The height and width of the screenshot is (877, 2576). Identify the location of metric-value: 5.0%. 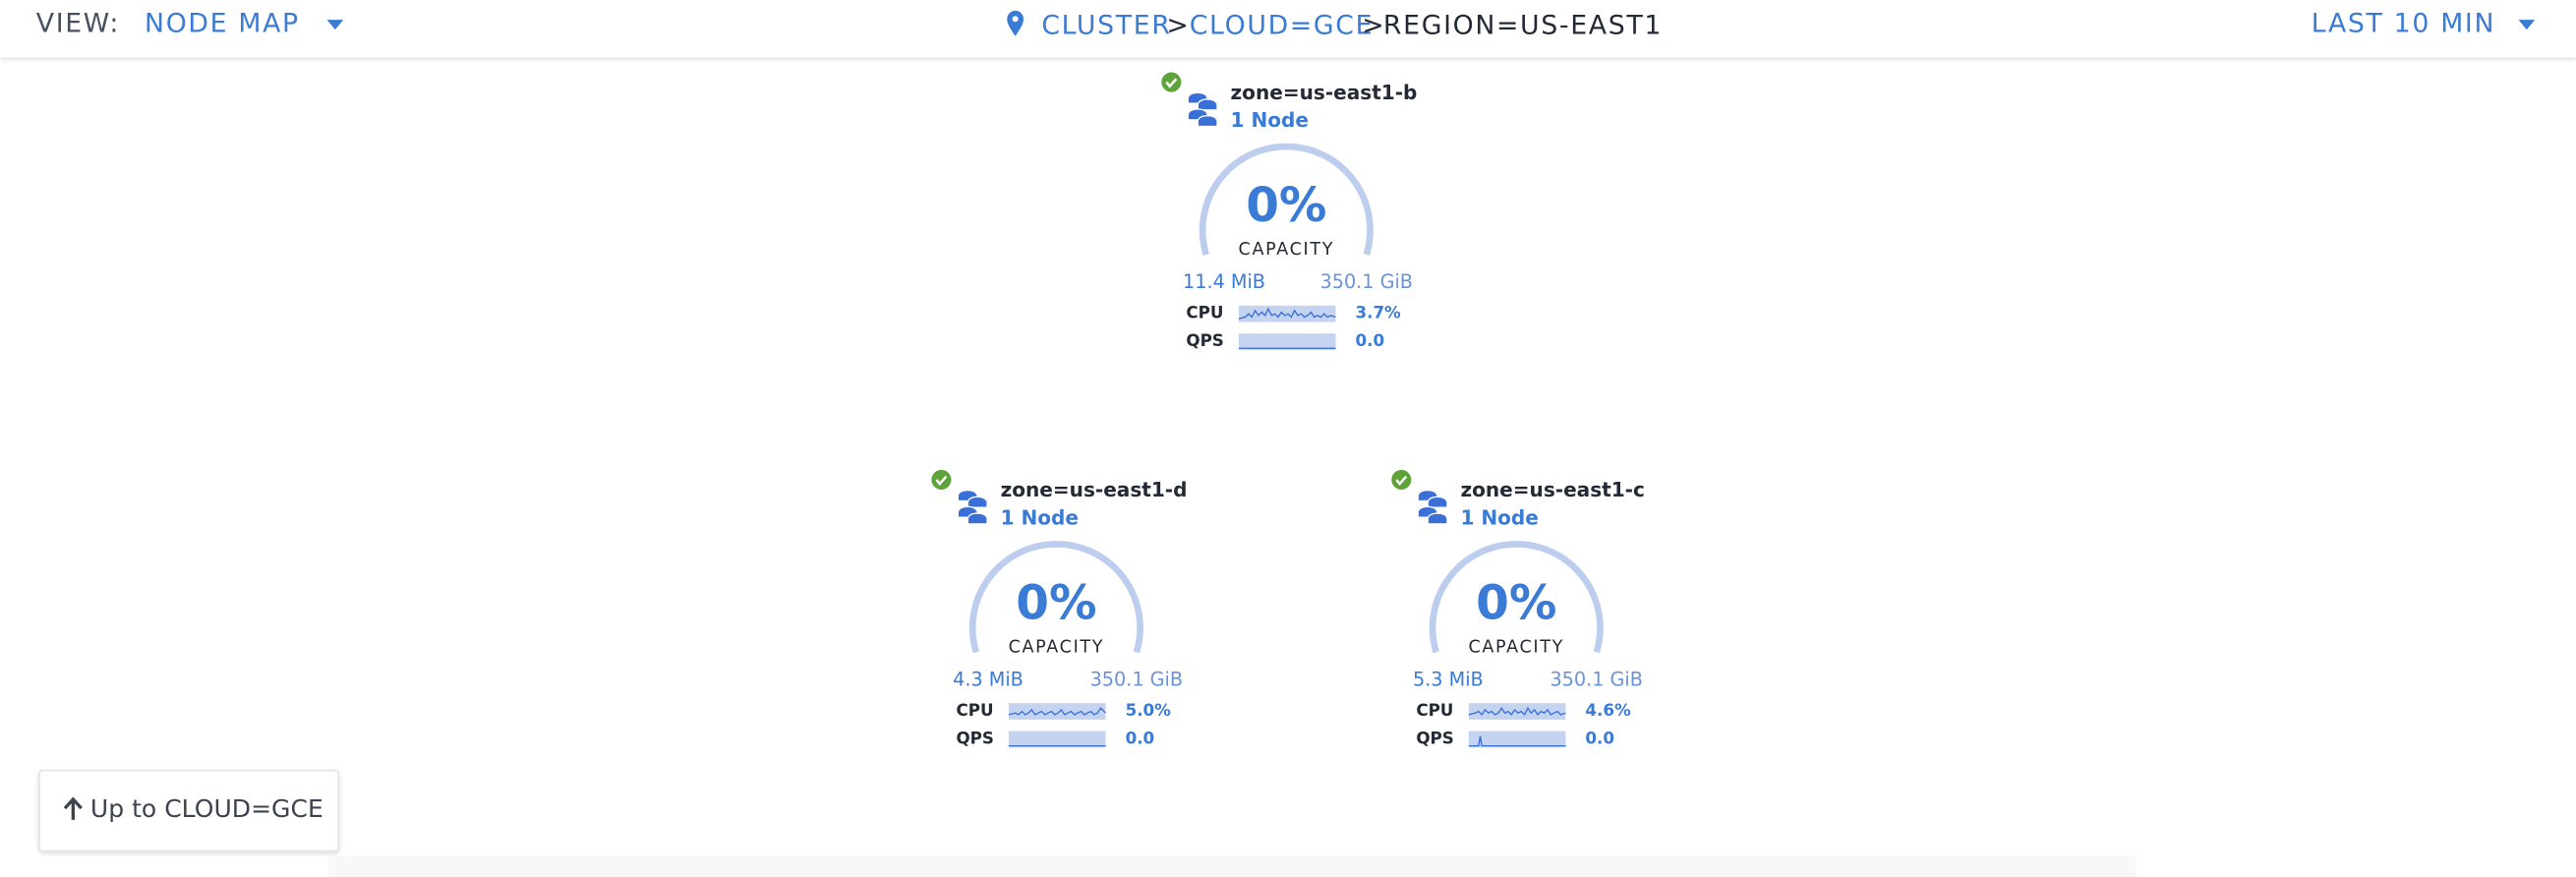
(1149, 710).